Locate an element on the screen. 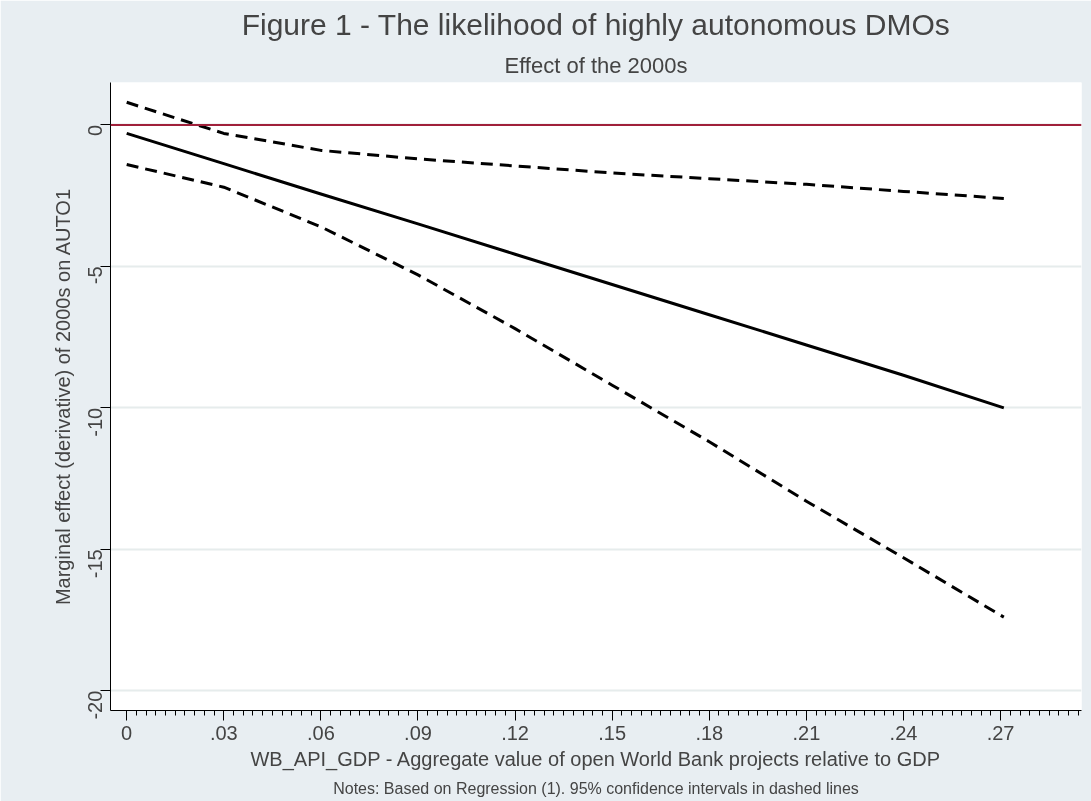  x-tick-label: .06 is located at coordinates (320, 732).